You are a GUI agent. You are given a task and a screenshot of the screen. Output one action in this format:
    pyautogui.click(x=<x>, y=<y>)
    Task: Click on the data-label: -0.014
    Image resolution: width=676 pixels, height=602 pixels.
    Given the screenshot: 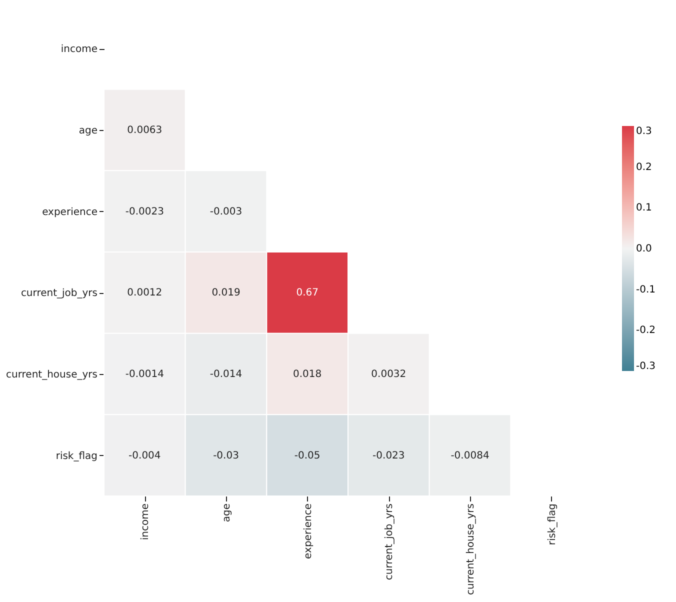 What is the action you would take?
    pyautogui.click(x=226, y=374)
    